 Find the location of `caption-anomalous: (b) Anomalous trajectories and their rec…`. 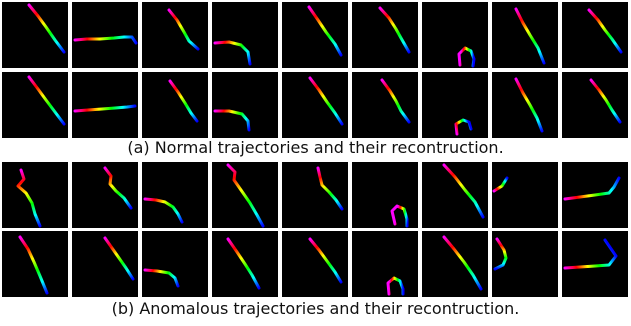

caption-anomalous: (b) Anomalous trajectories and their rec… is located at coordinates (315, 308).